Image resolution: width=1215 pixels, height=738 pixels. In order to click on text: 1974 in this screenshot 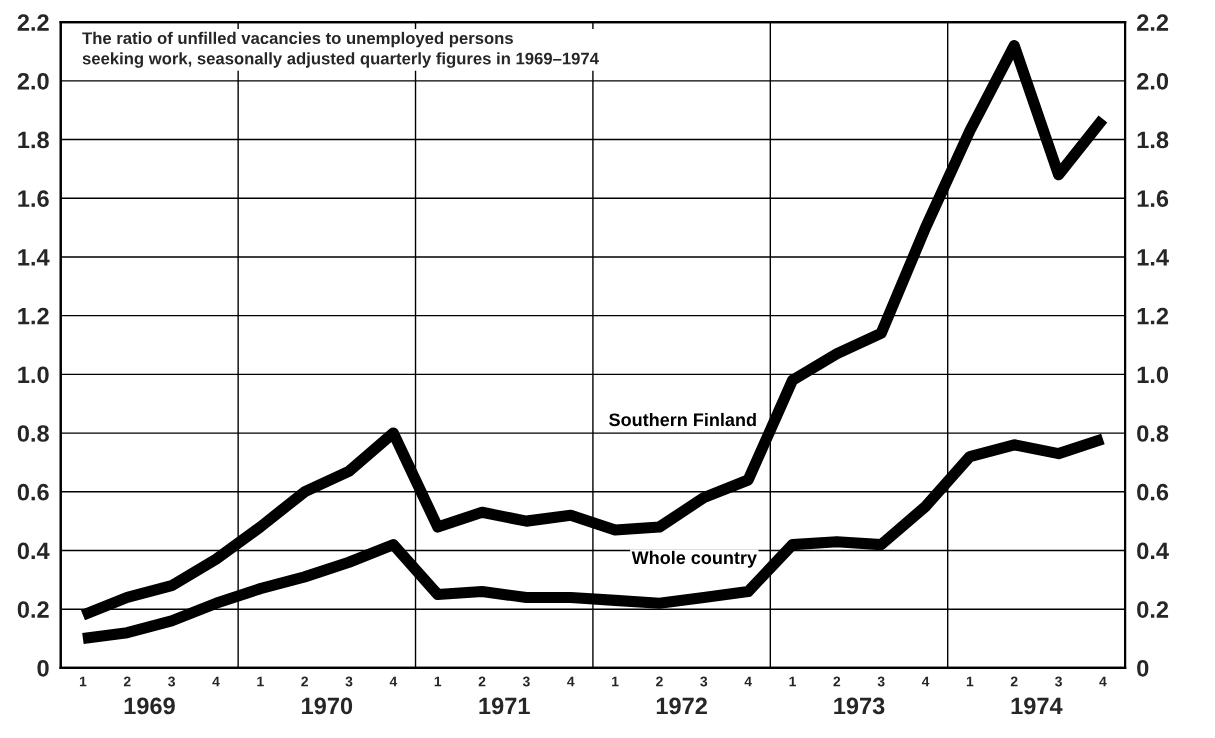, I will do `click(1037, 706)`.